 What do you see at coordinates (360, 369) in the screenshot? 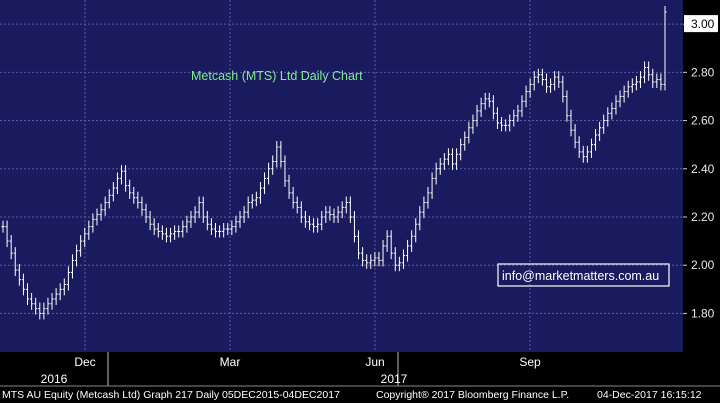
I see `x-axis: Dec Mar Jun Sep 2016 2017` at bounding box center [360, 369].